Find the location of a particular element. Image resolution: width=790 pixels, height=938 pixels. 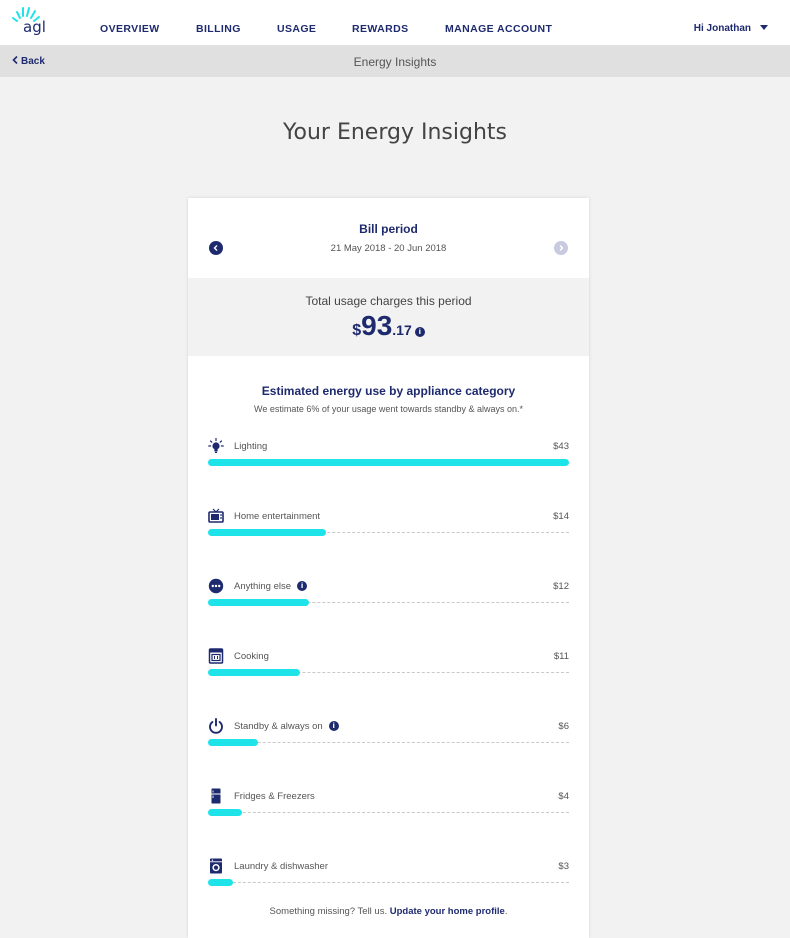

nav-manage-account: MANAGE ACCOUNT is located at coordinates (499, 29).